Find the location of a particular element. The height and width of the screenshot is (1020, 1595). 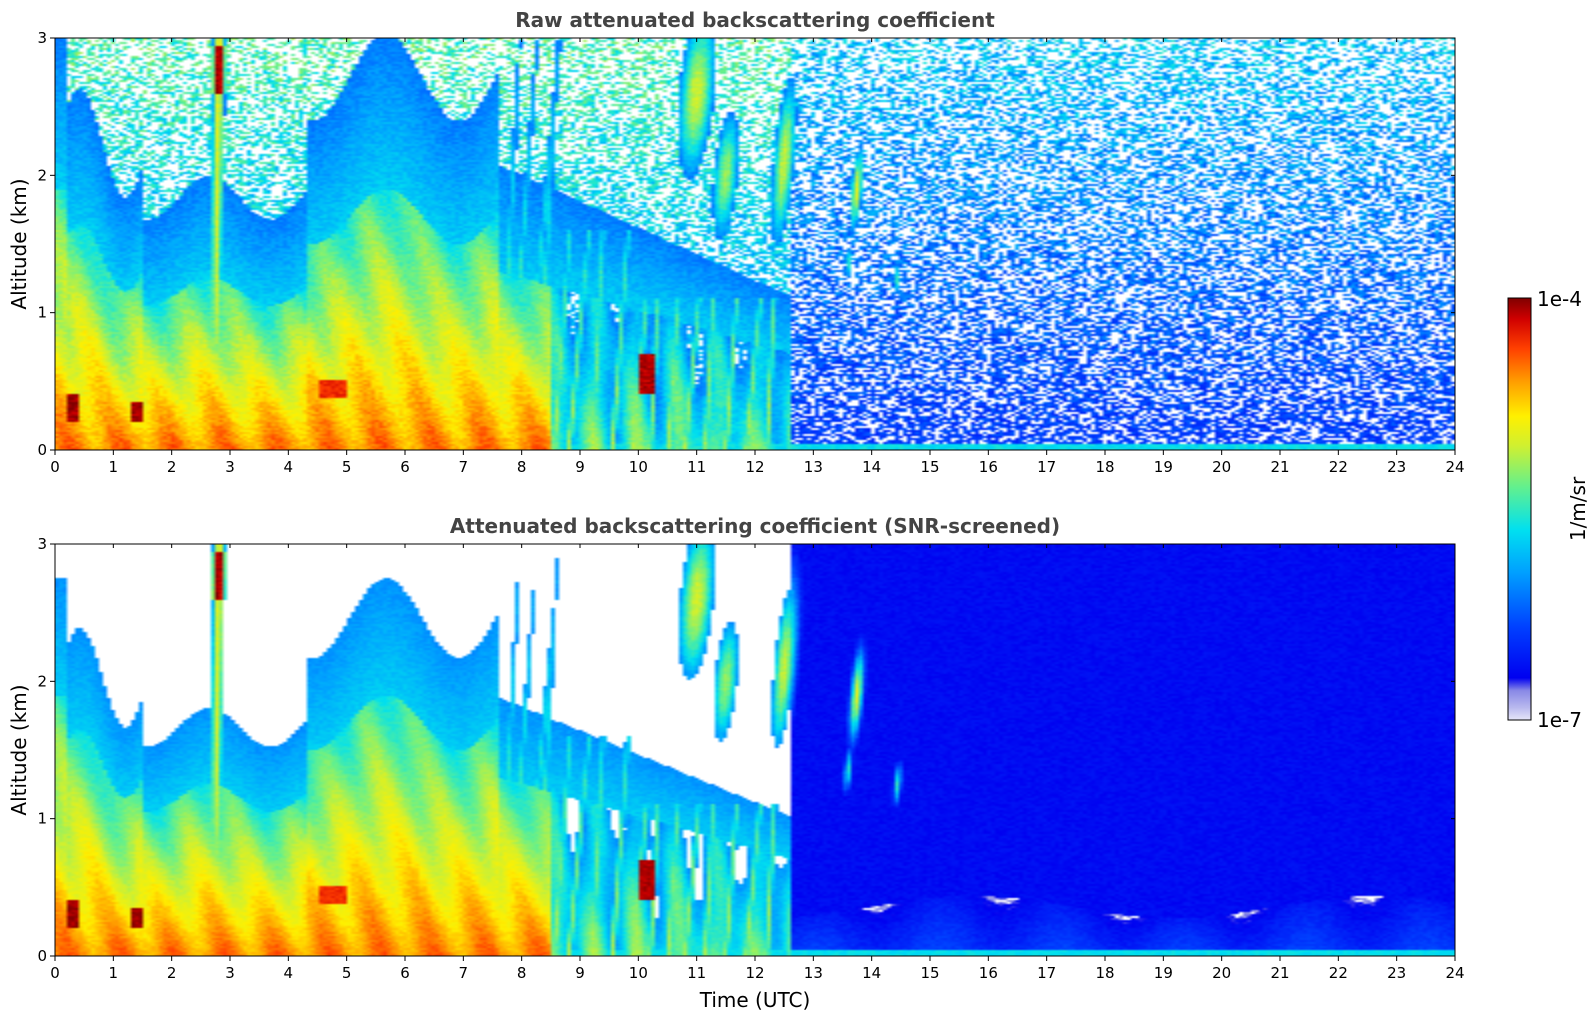

colorbar-gradient is located at coordinates (1519, 509).